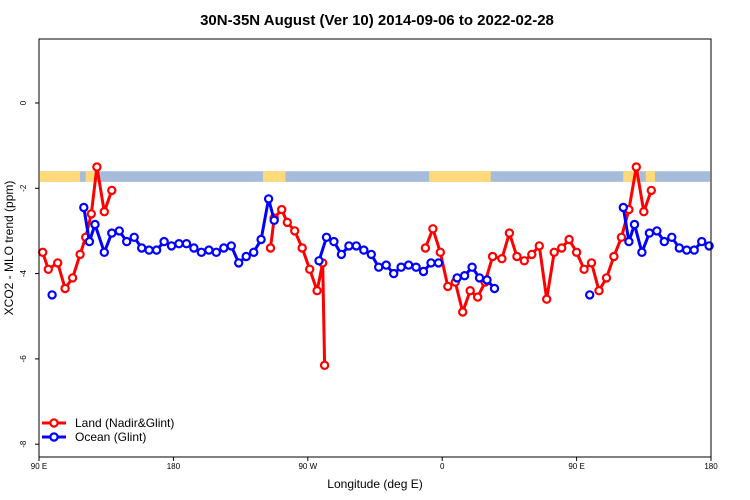 This screenshot has width=750, height=500. What do you see at coordinates (110, 437) in the screenshot?
I see `legend-label-ocean: Ocean (Glint)` at bounding box center [110, 437].